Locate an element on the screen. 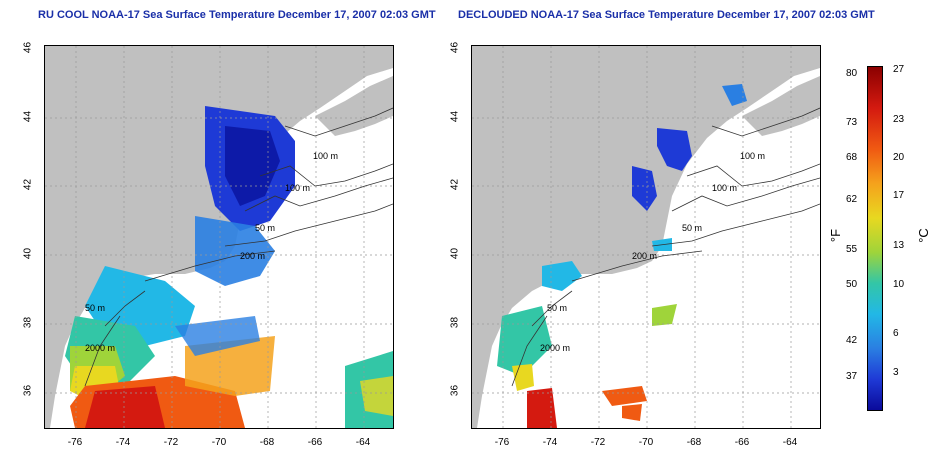  fahrenheit-unit-label: °F is located at coordinates (836, 235).